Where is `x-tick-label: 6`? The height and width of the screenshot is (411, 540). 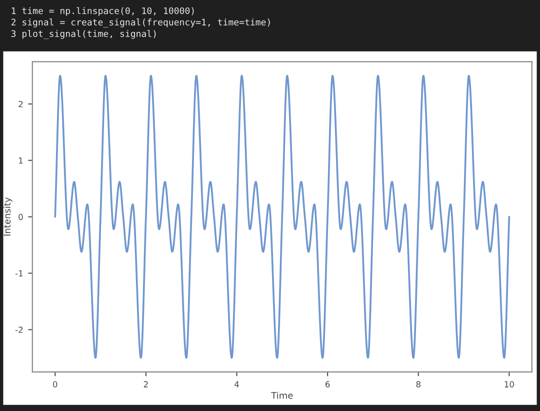
x-tick-label: 6 is located at coordinates (327, 384).